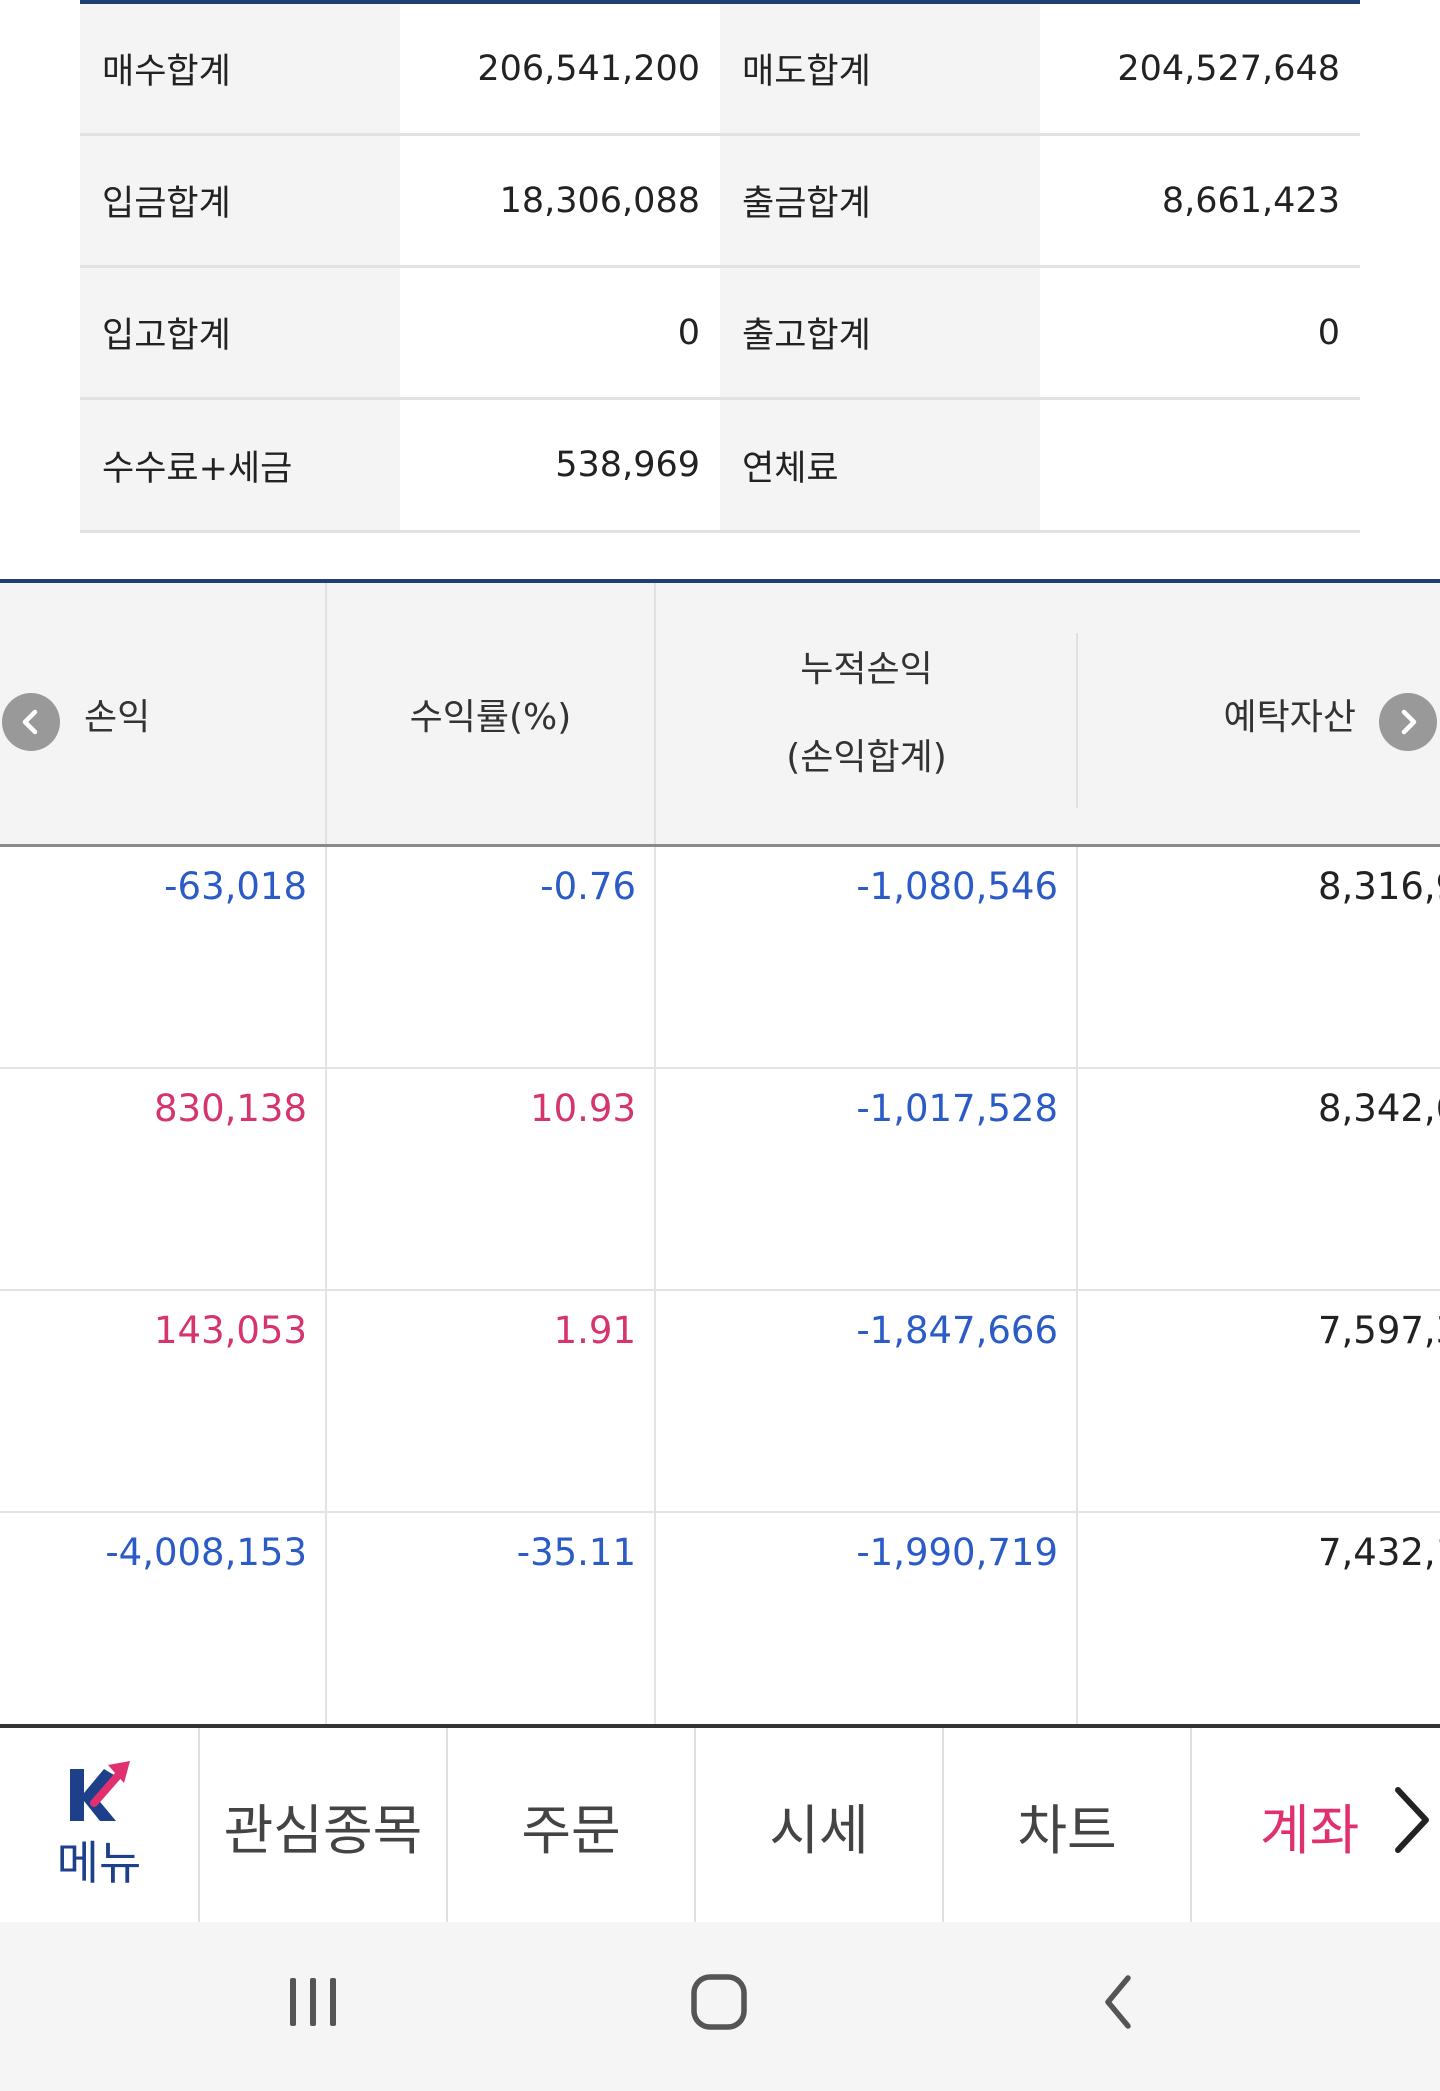  Describe the element at coordinates (1379, 1330) in the screenshot. I see `cell-deposit: 7,597,3` at that location.